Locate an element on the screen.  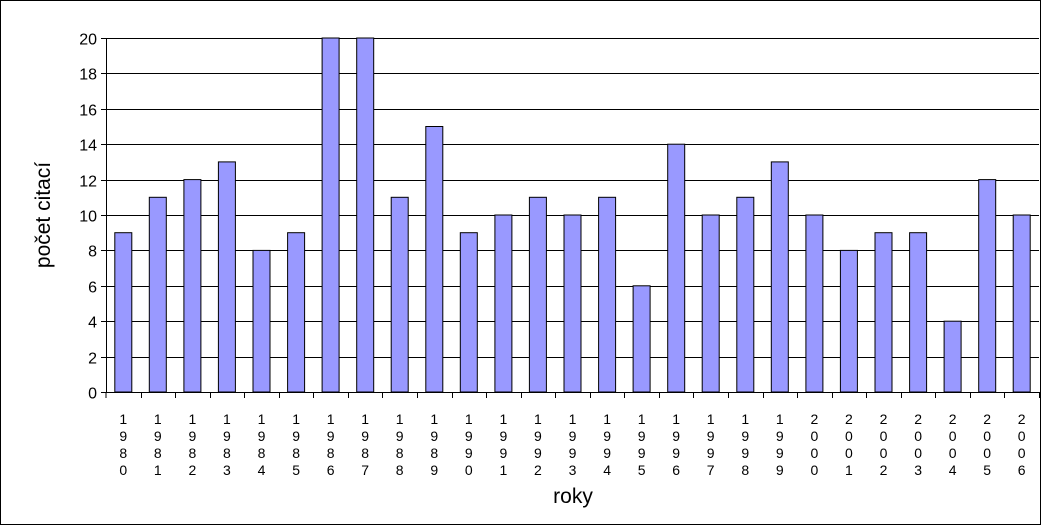
bar-1982 is located at coordinates (192, 286).